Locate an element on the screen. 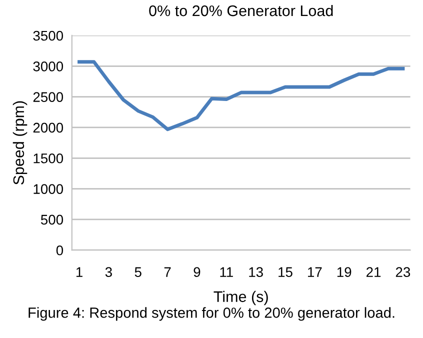  x-axis-title: Time (s) is located at coordinates (241, 298).